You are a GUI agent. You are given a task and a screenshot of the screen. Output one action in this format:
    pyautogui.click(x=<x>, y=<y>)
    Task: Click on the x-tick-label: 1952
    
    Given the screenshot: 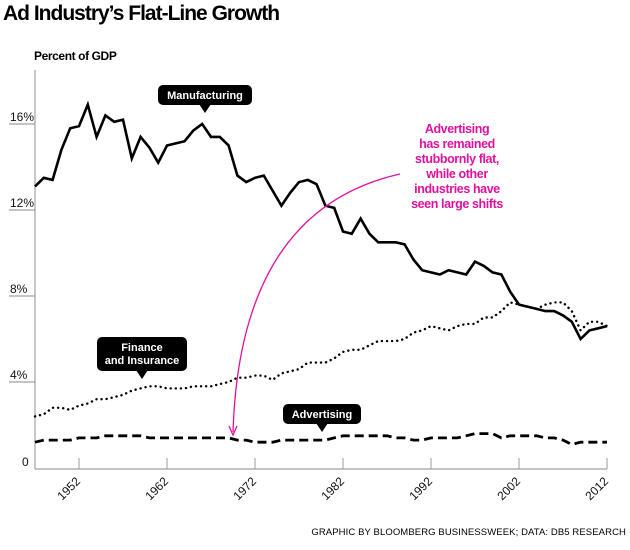 What is the action you would take?
    pyautogui.click(x=68, y=488)
    